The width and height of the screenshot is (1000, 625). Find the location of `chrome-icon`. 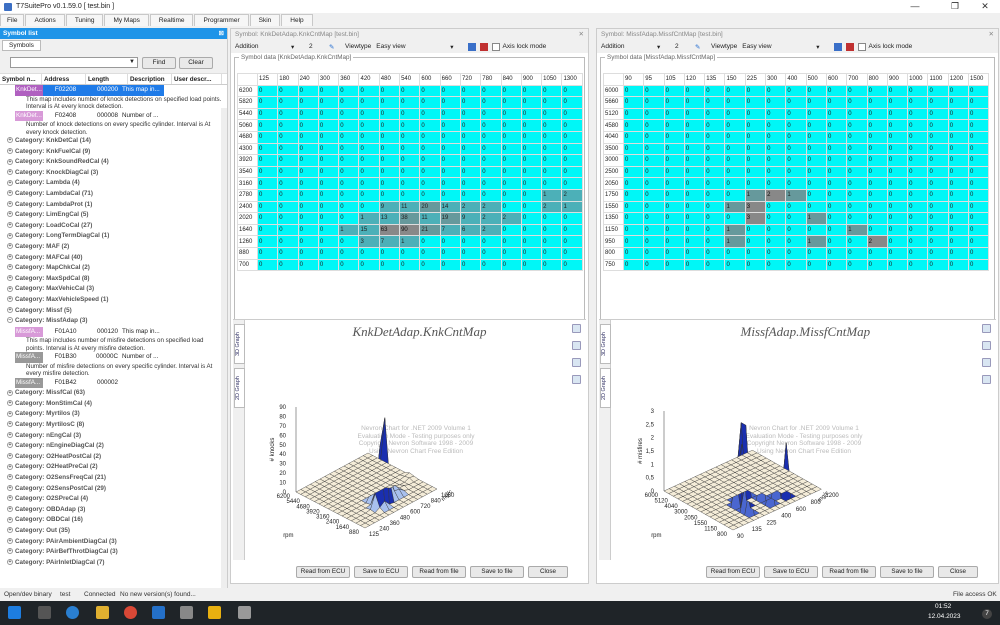

chrome-icon is located at coordinates (130, 612).